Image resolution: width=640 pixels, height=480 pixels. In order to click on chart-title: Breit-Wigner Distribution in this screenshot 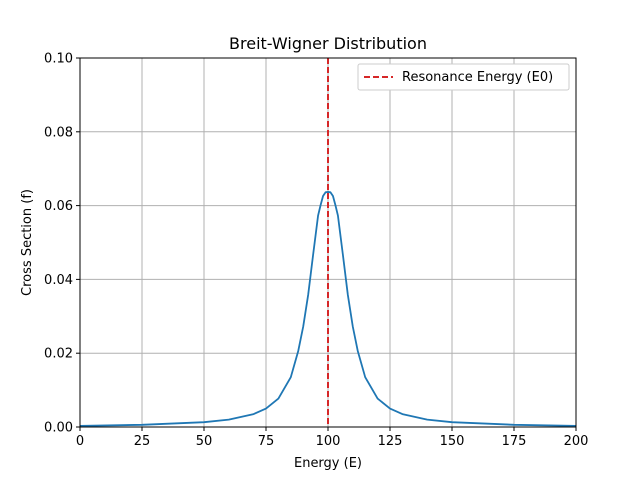, I will do `click(328, 43)`.